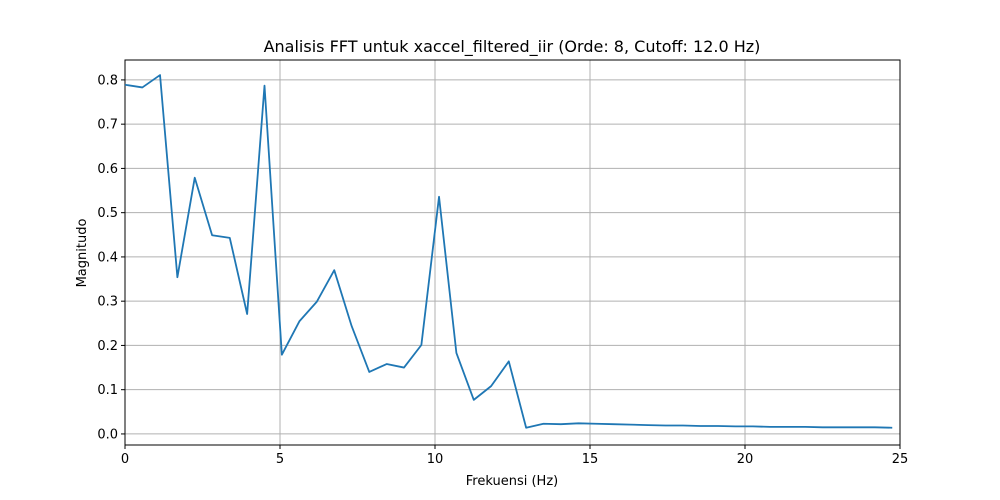  I want to click on y-tick-label: 0.1, so click(107, 390).